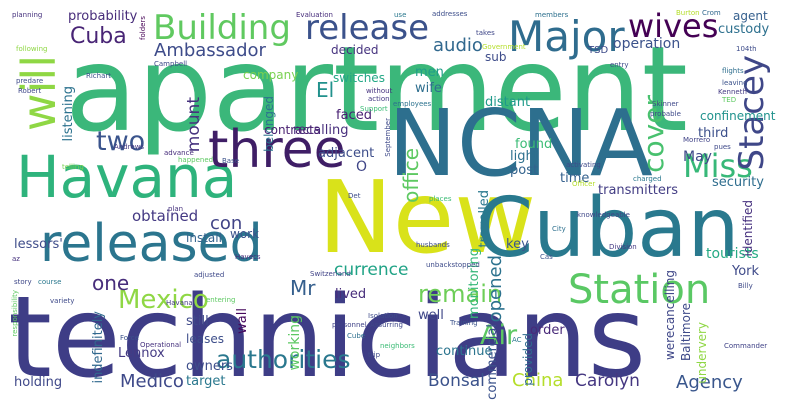 The image size is (790, 405). What do you see at coordinates (221, 300) in the screenshot?
I see `word: entering` at bounding box center [221, 300].